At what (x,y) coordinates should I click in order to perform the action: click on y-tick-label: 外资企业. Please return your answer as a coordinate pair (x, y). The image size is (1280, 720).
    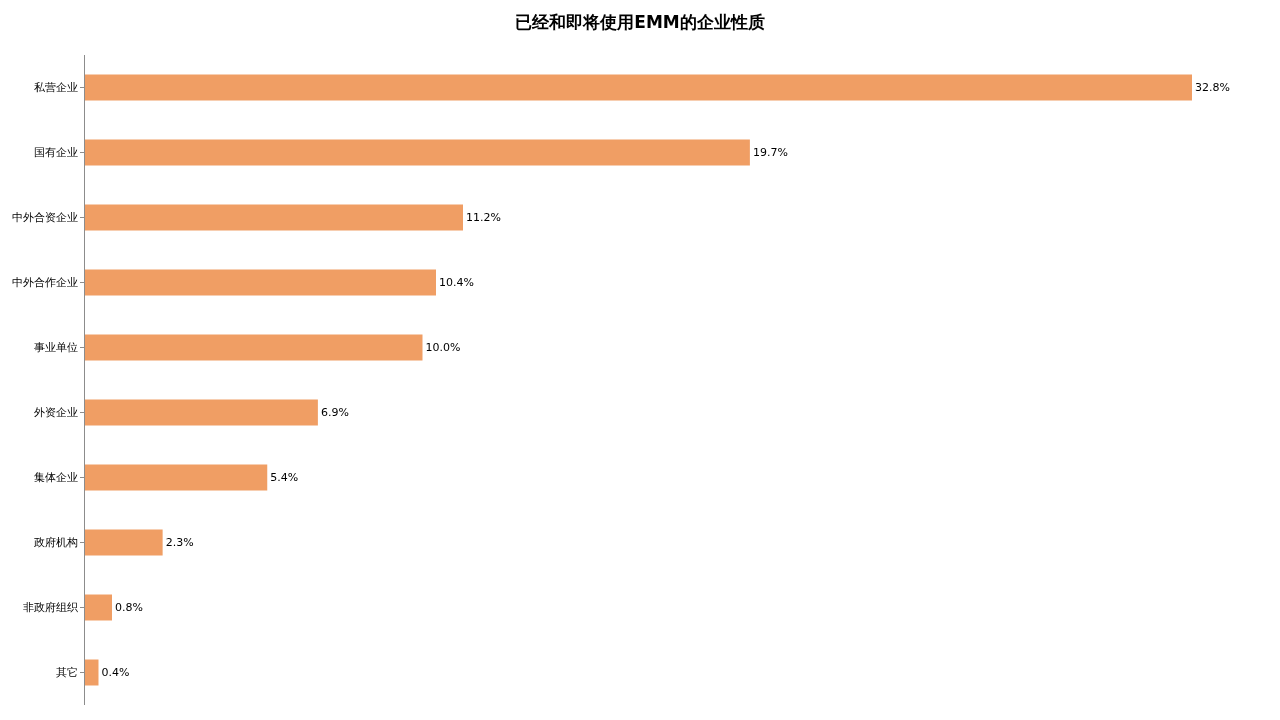
    Looking at the image, I should click on (55, 413).